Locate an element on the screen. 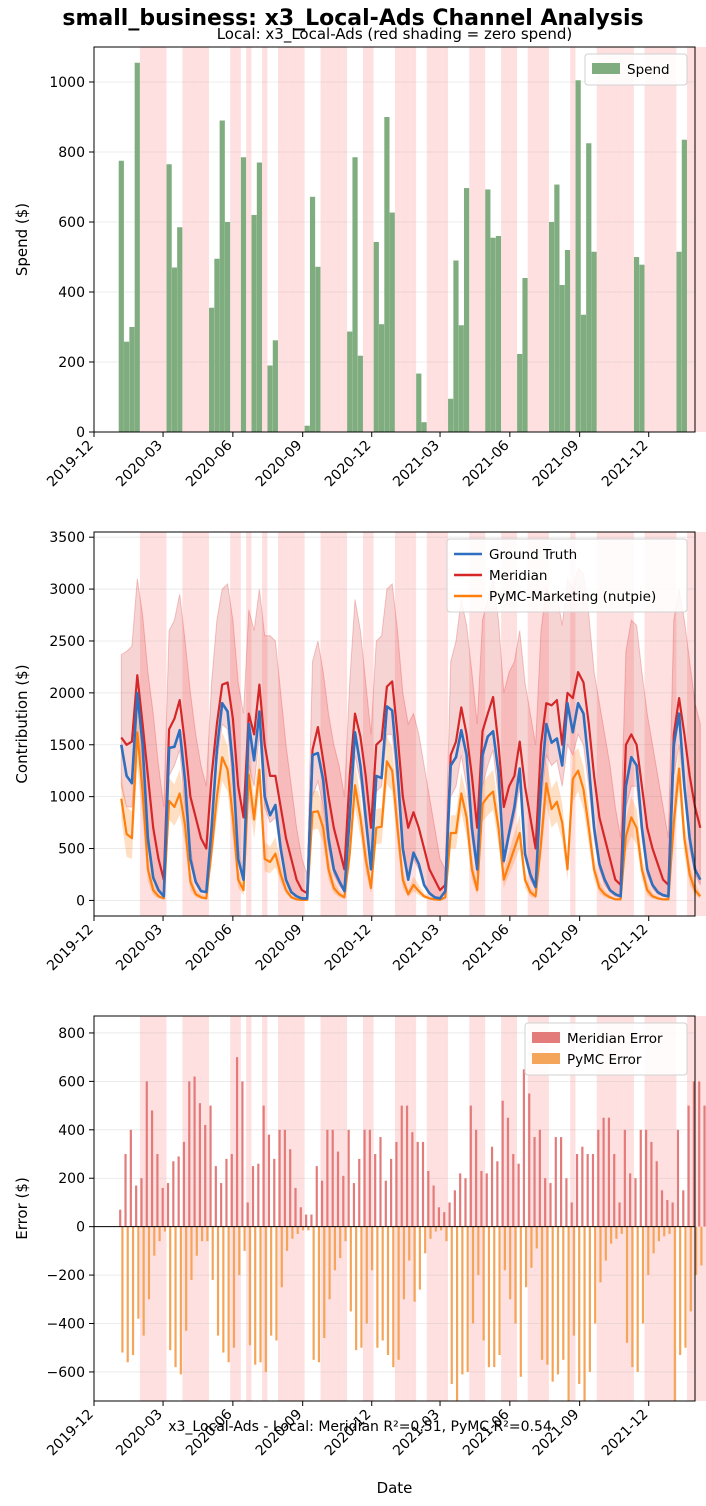  y-tick-label-1: 3000 is located at coordinates (67, 590).